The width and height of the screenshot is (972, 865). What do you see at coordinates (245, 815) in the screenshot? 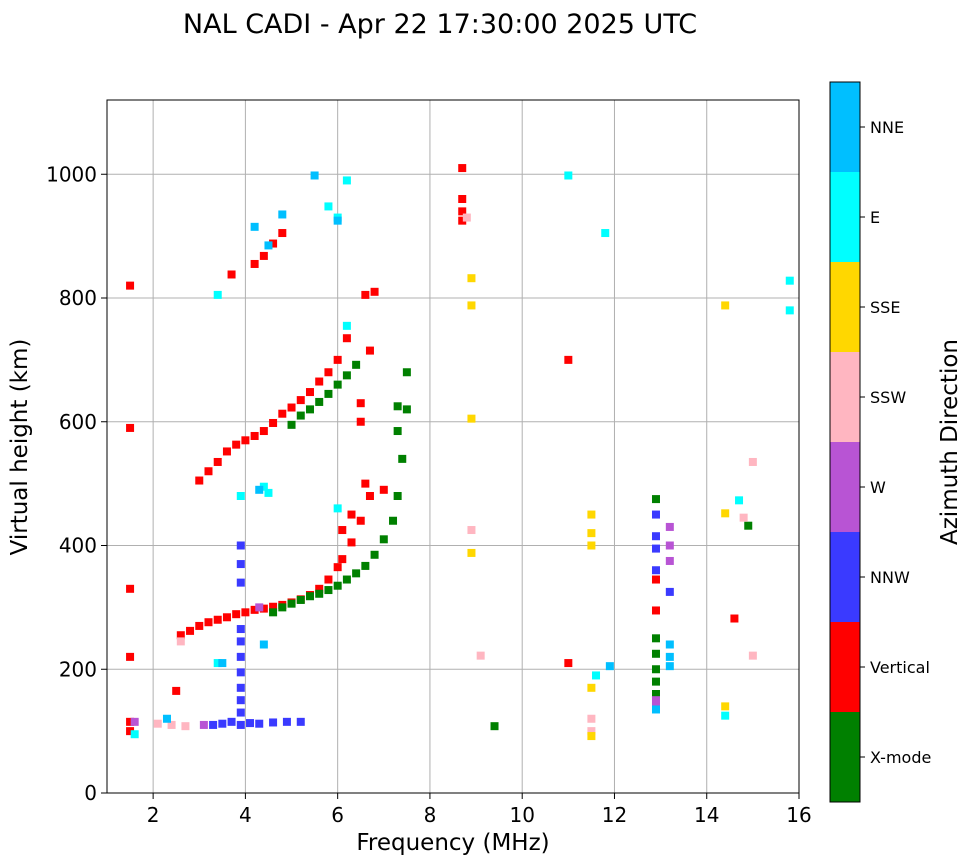
I see `x-tick-label: 4` at bounding box center [245, 815].